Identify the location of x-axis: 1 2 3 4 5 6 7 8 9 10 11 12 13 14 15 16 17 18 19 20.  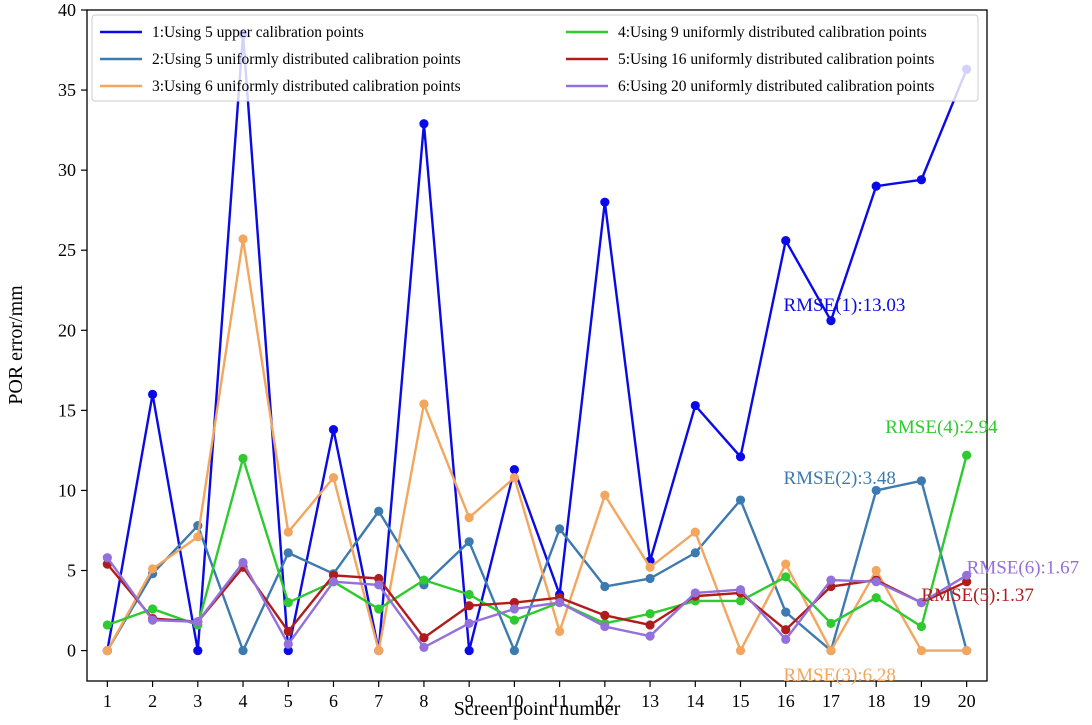
(539, 696).